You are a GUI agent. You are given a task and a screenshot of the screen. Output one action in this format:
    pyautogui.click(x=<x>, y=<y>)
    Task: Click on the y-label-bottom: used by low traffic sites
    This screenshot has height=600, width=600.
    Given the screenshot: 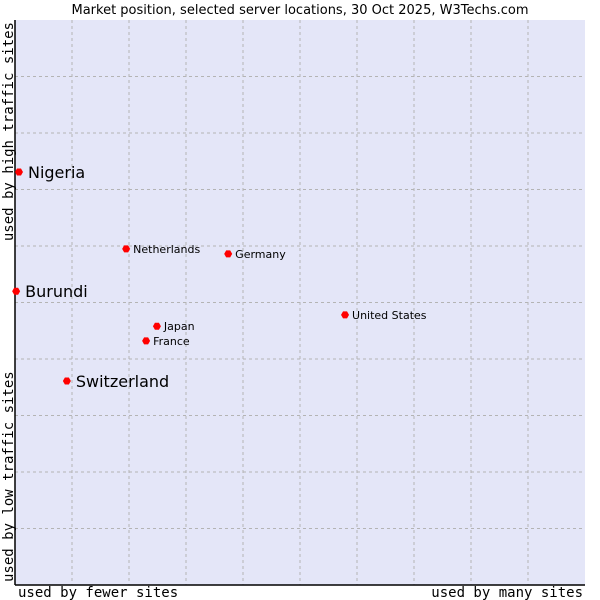 What is the action you would take?
    pyautogui.click(x=9, y=476)
    